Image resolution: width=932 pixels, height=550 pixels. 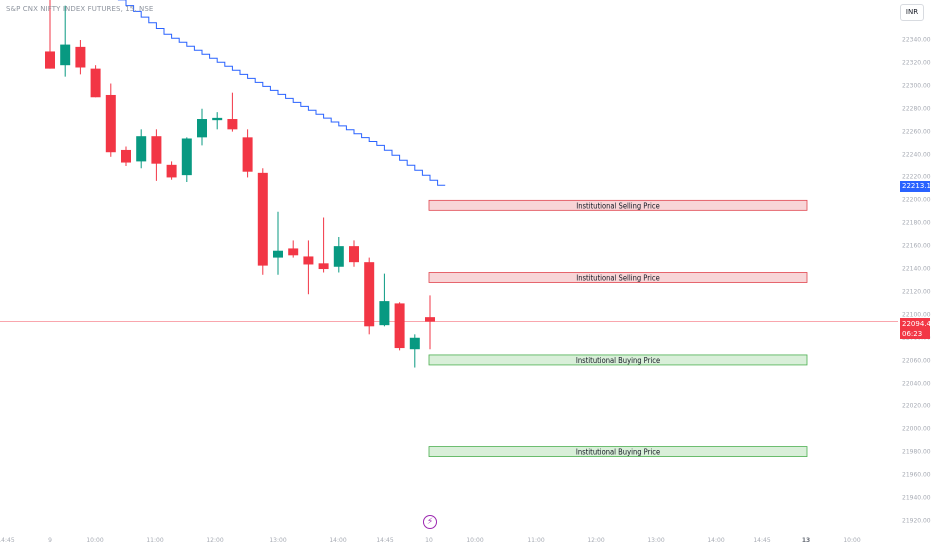 What do you see at coordinates (912, 12) in the screenshot?
I see `currency-button: INR` at bounding box center [912, 12].